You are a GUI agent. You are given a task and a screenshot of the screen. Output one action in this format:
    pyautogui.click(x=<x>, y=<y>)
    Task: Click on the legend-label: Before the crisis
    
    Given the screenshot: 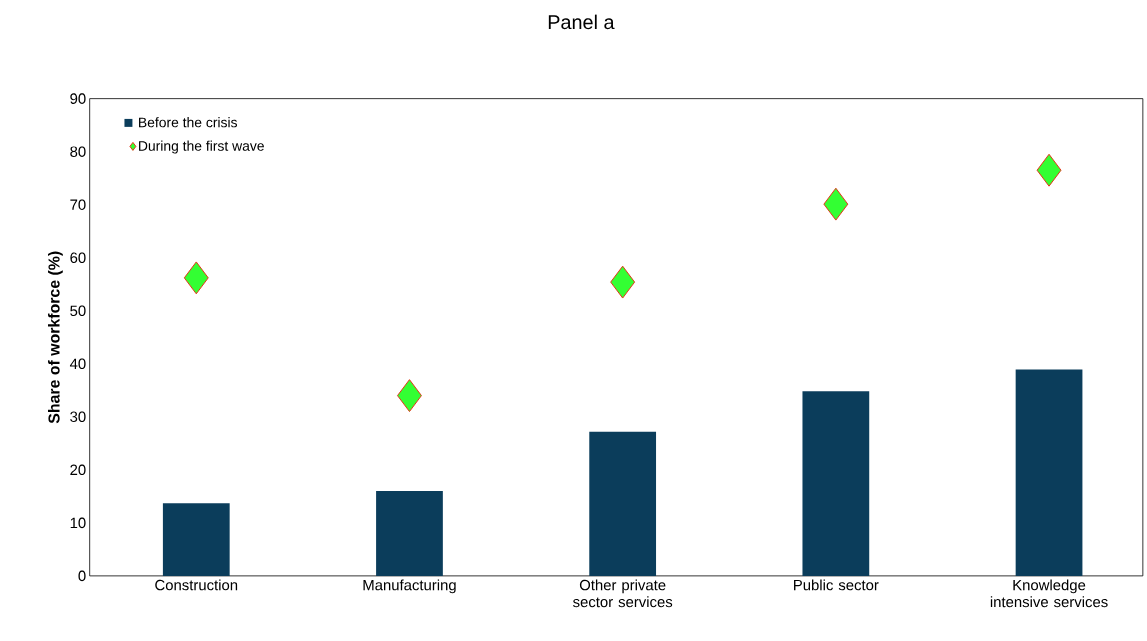 What is the action you would take?
    pyautogui.click(x=188, y=122)
    